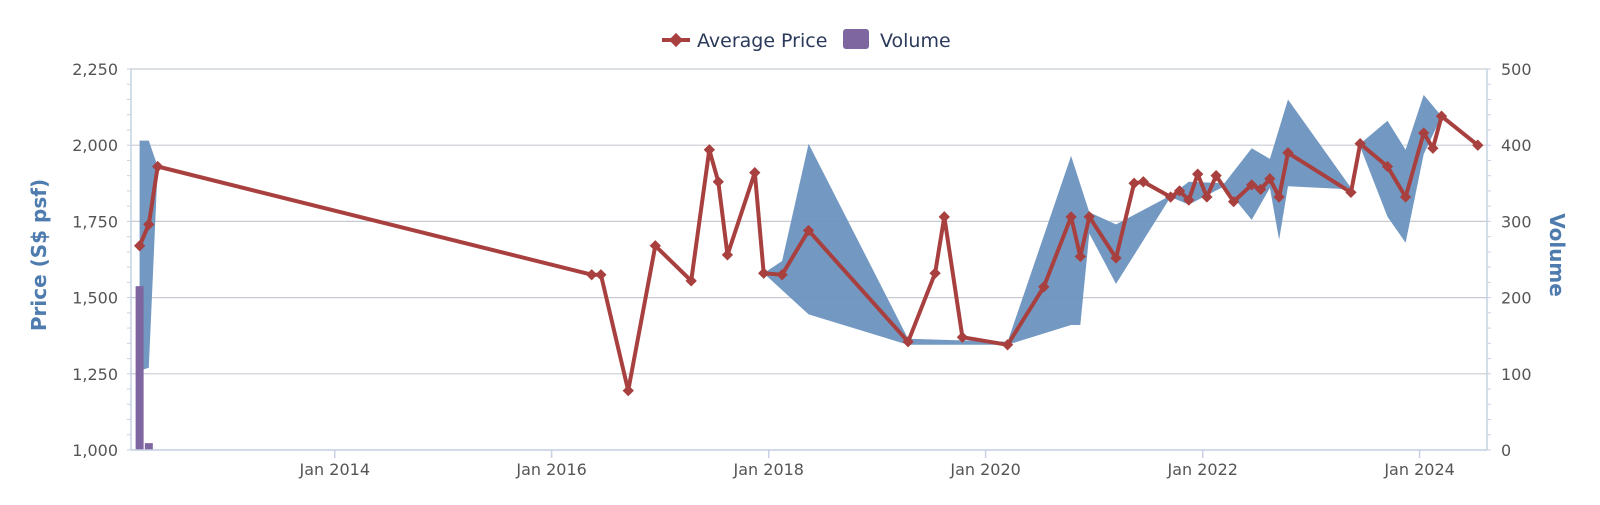 The height and width of the screenshot is (505, 1600). Describe the element at coordinates (95, 145) in the screenshot. I see `y-left-tick-label: 2,000` at that location.